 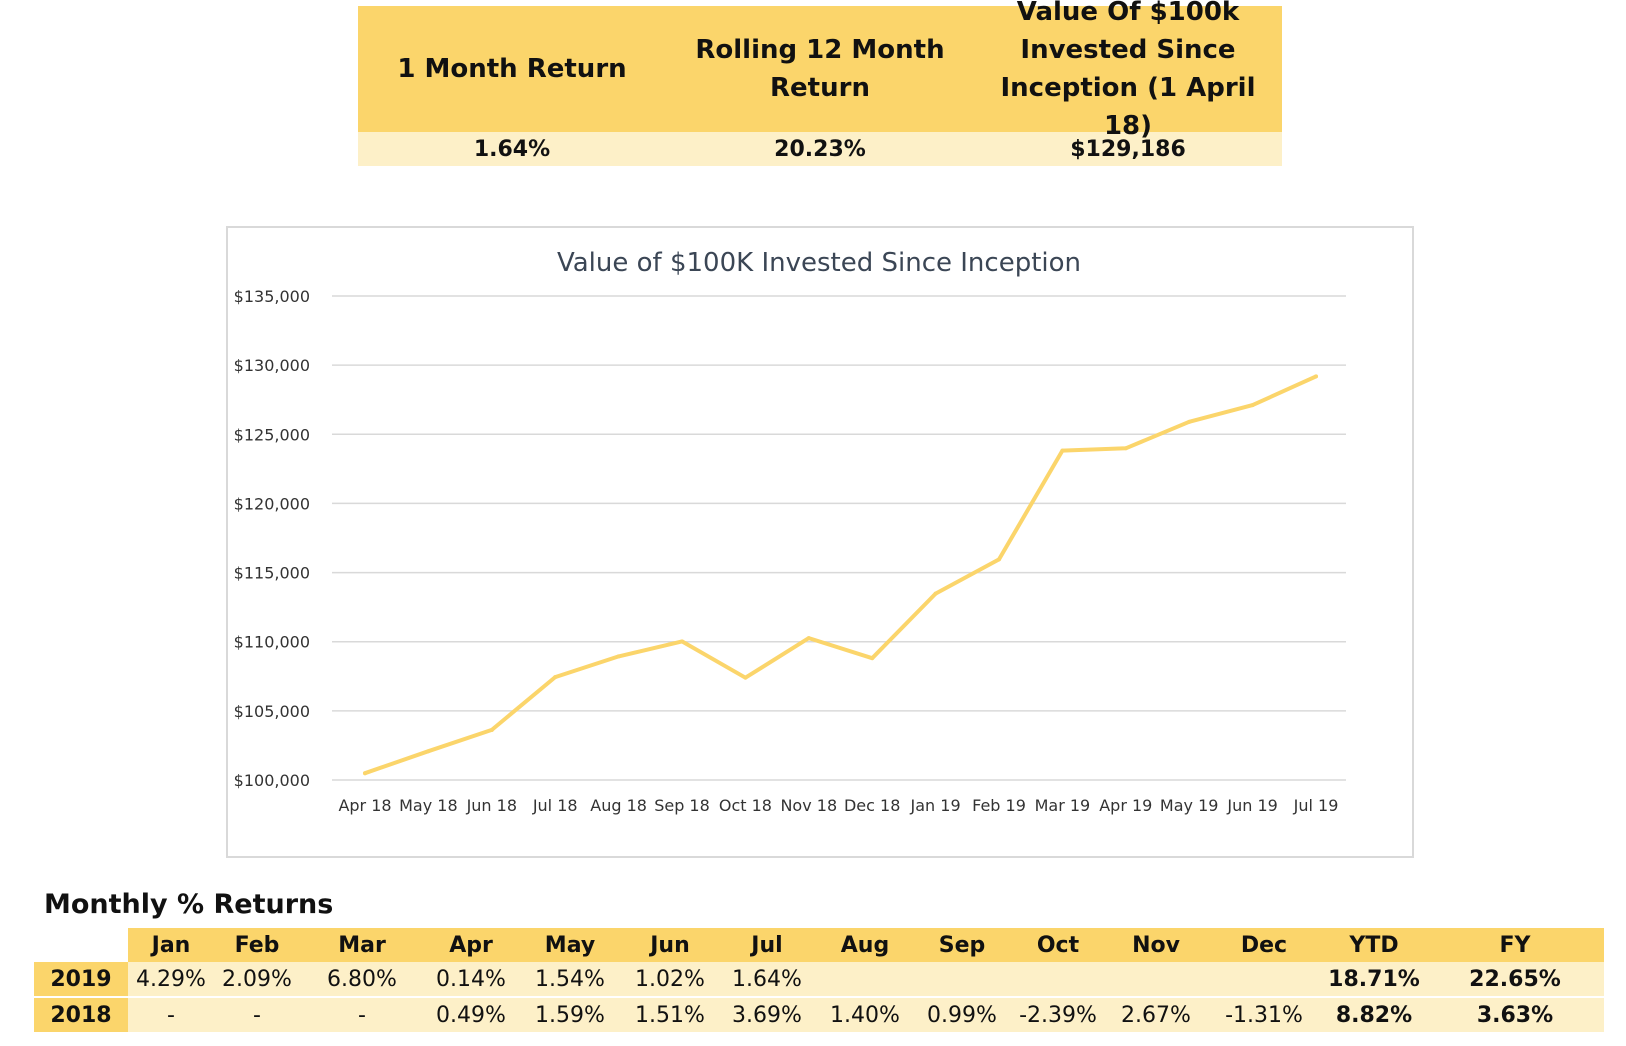 I want to click on monthly-header-may: May, so click(x=570, y=945).